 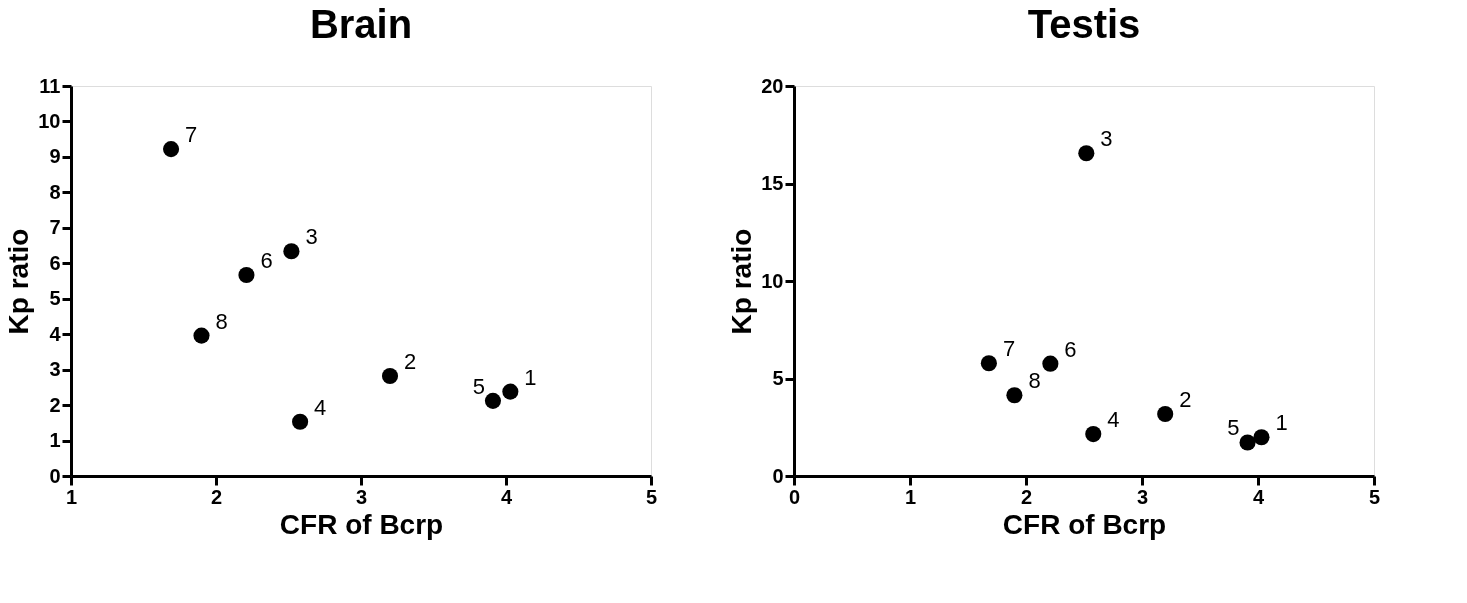 I want to click on y-tick-label: 8, so click(x=55, y=191).